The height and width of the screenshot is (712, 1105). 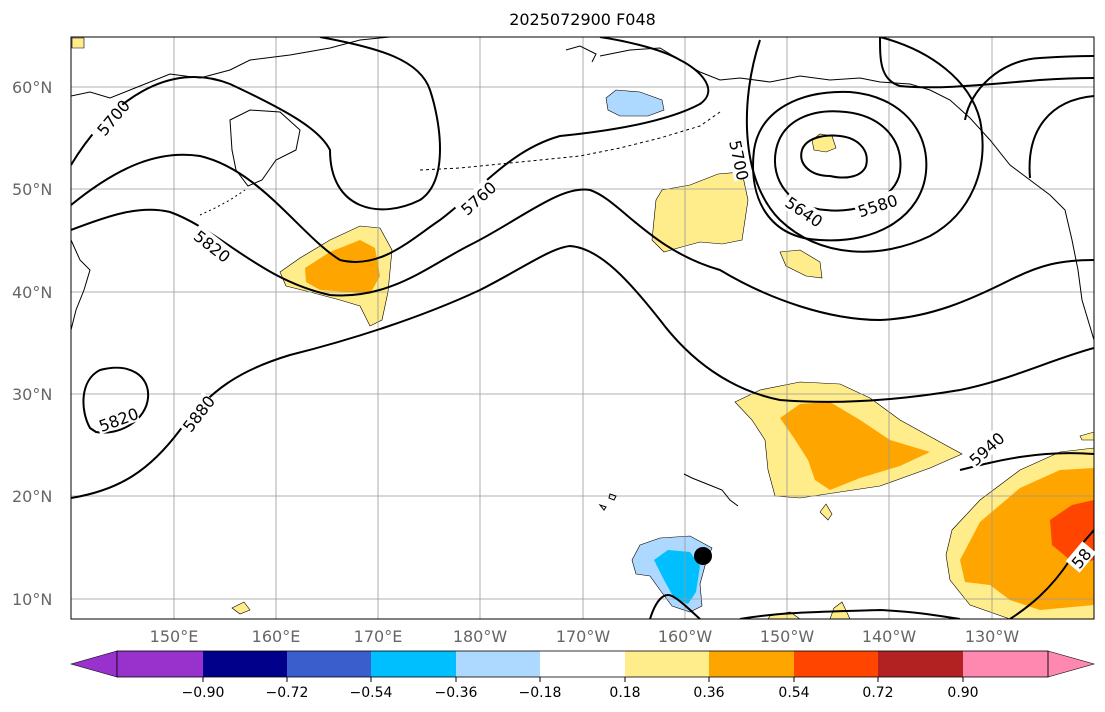 What do you see at coordinates (711, 490) in the screenshot?
I see `hawaii-islands` at bounding box center [711, 490].